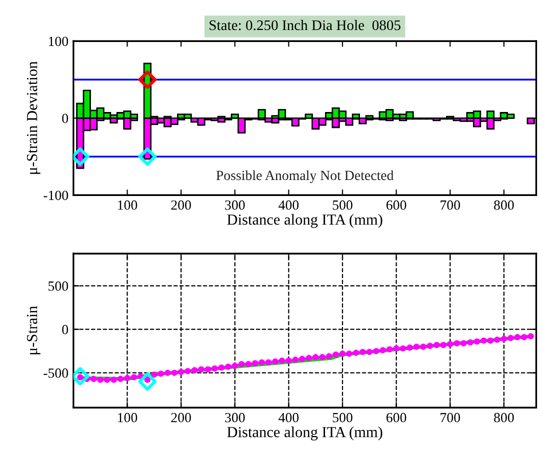  Describe the element at coordinates (56, 373) in the screenshot. I see `y-tick-label: -500` at that location.